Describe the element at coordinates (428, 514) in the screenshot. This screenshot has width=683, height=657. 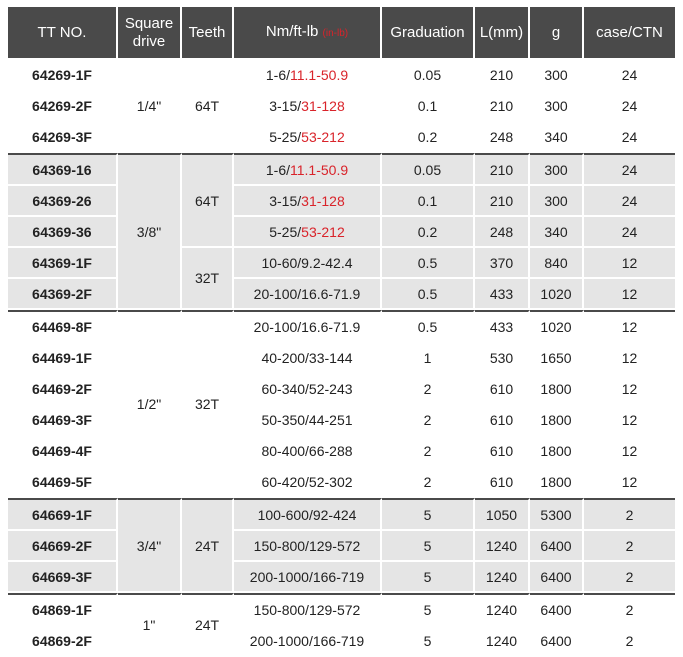
I see `graduation-cell: 5` at that location.